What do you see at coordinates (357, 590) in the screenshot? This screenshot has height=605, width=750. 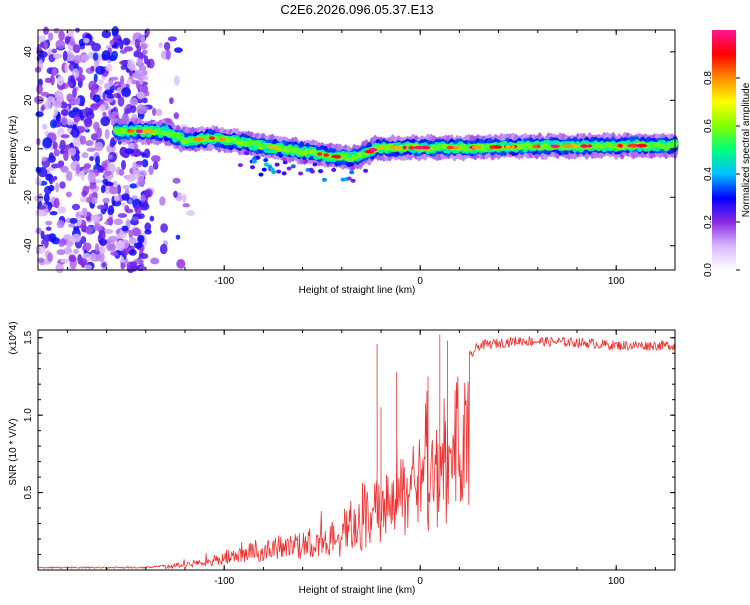 I see `snr-x-label: Height of straight line (km)` at bounding box center [357, 590].